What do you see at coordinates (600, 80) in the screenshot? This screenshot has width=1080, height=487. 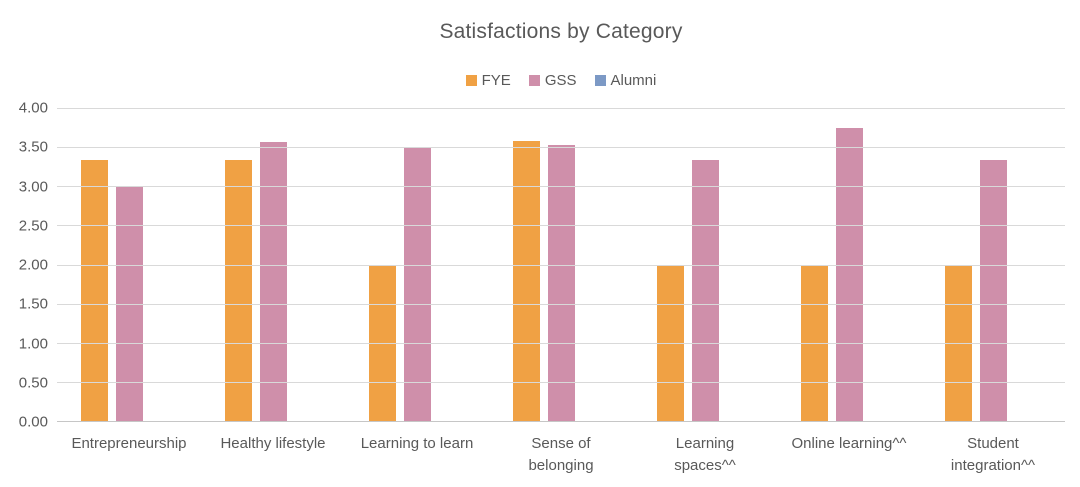 I see `legend-swatch-alumni` at bounding box center [600, 80].